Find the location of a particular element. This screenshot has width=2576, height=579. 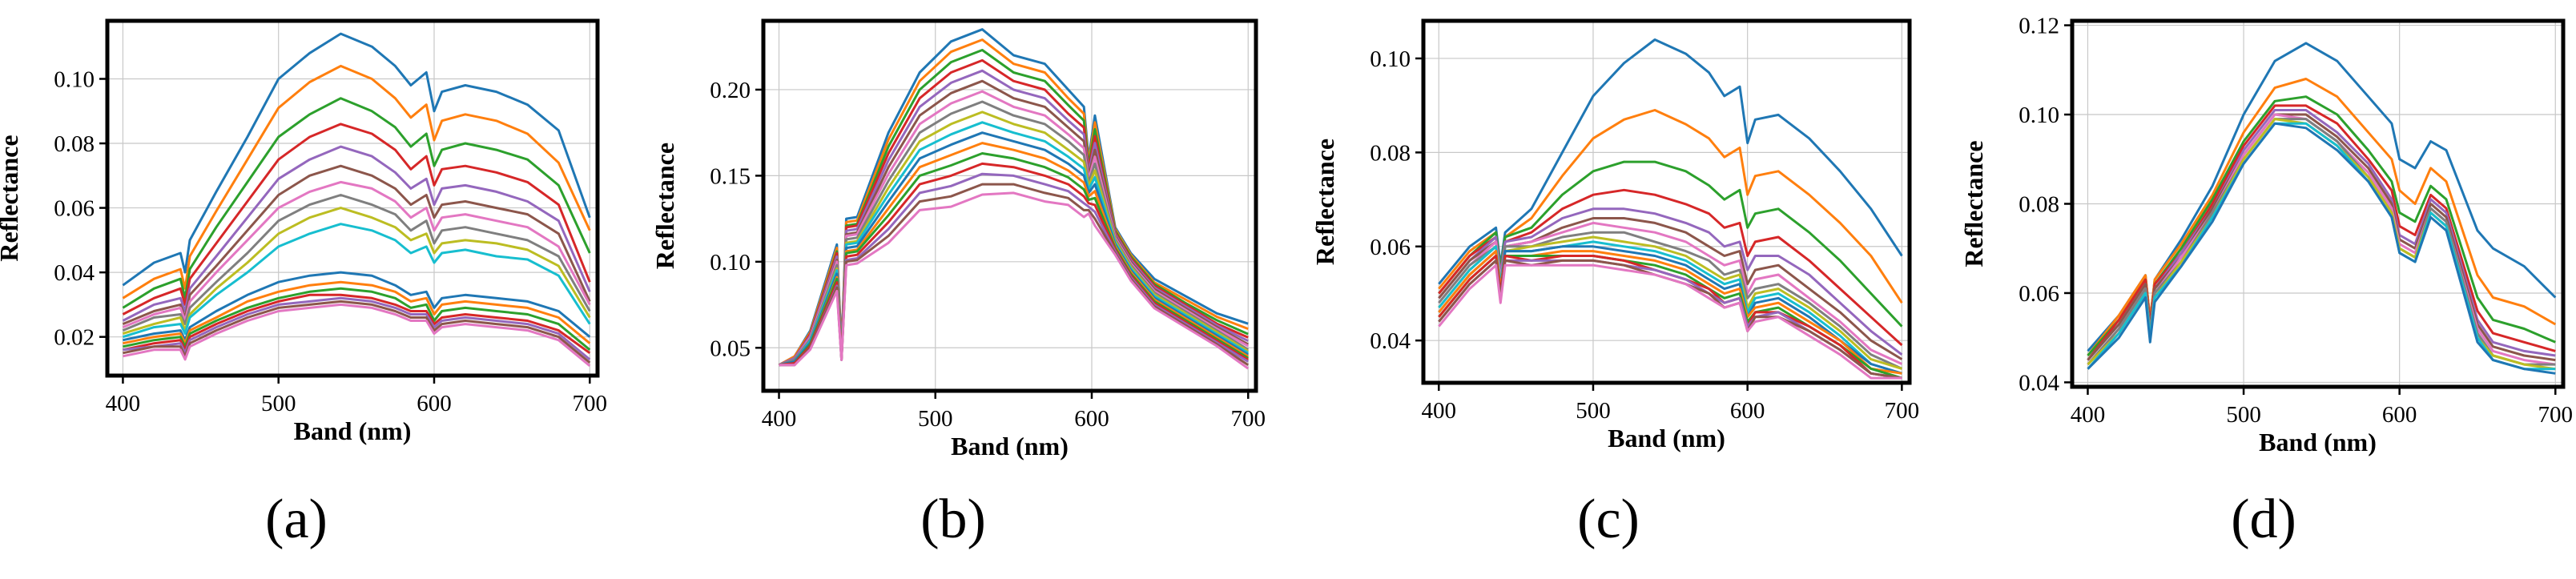

y-tick-label: 0.20 is located at coordinates (731, 90).